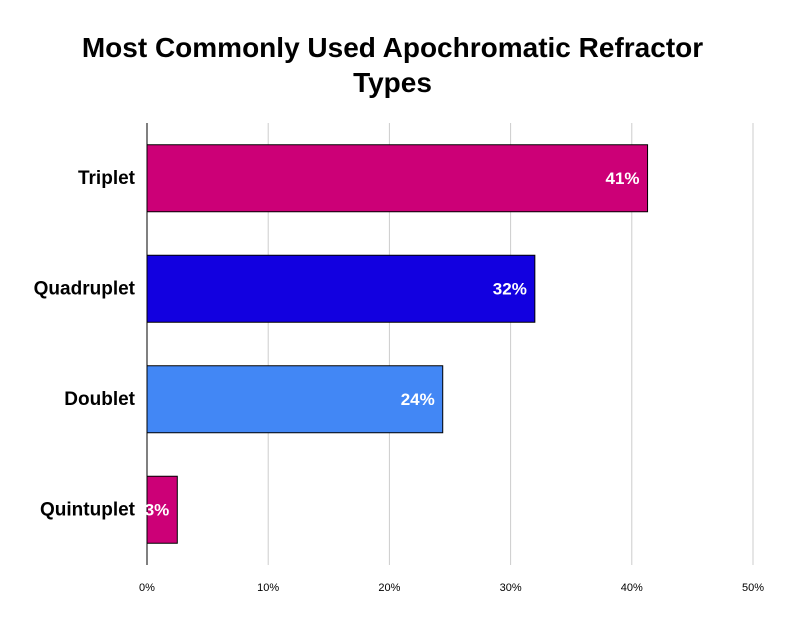 This screenshot has width=785, height=624. Describe the element at coordinates (510, 288) in the screenshot. I see `data-label: 32%` at that location.